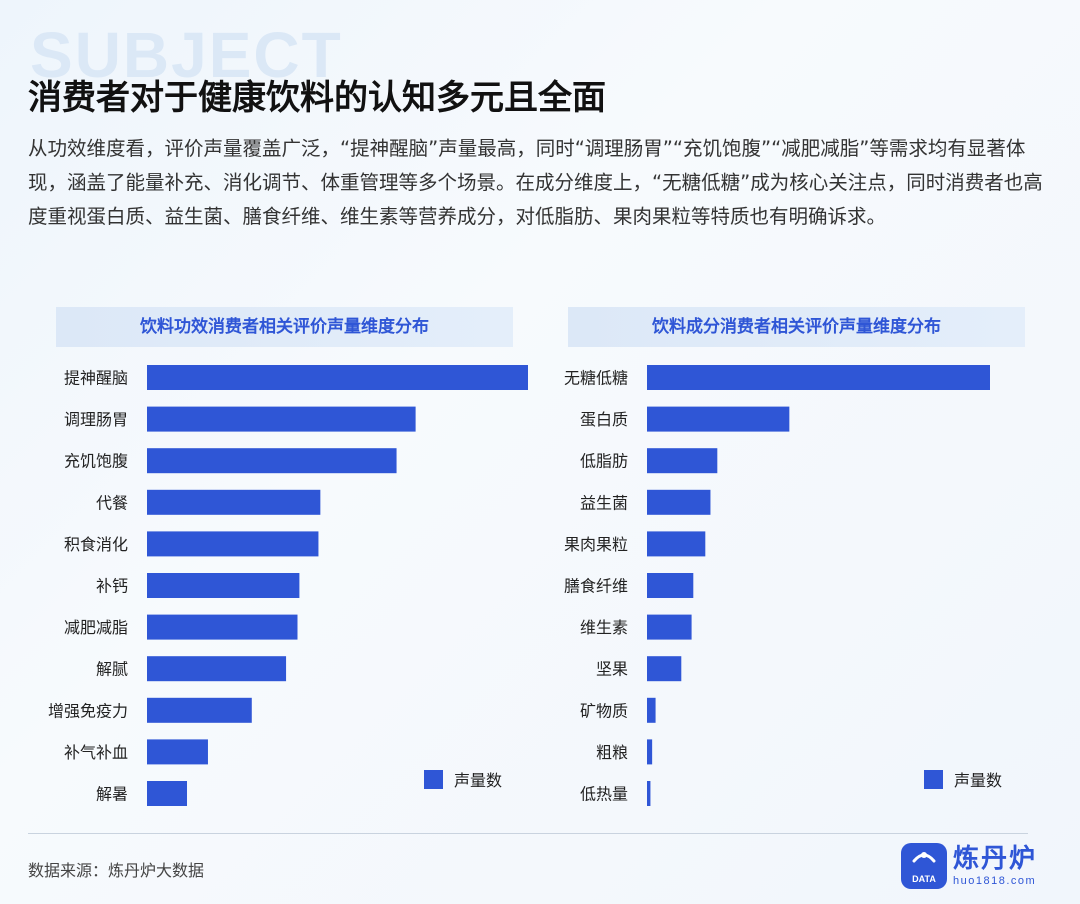 Image resolution: width=1080 pixels, height=904 pixels. I want to click on efficacy-category-label: 提神醒脑, so click(96, 378).